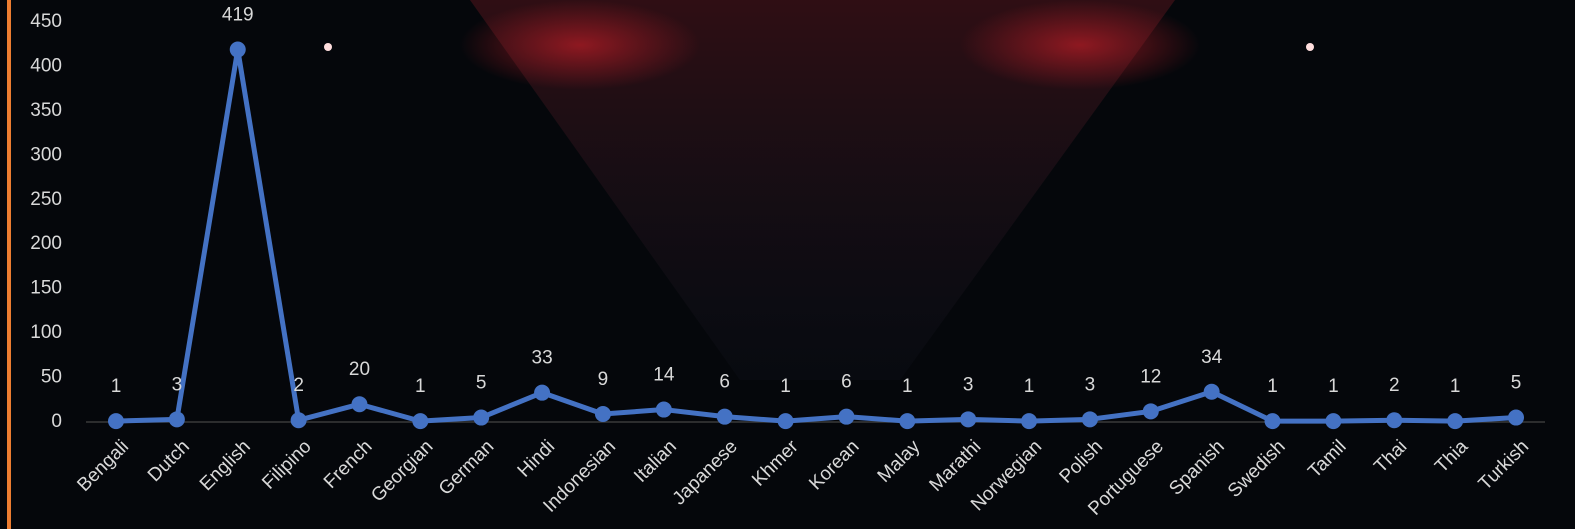 This screenshot has height=529, width=1575. I want to click on data-label: 20, so click(359, 369).